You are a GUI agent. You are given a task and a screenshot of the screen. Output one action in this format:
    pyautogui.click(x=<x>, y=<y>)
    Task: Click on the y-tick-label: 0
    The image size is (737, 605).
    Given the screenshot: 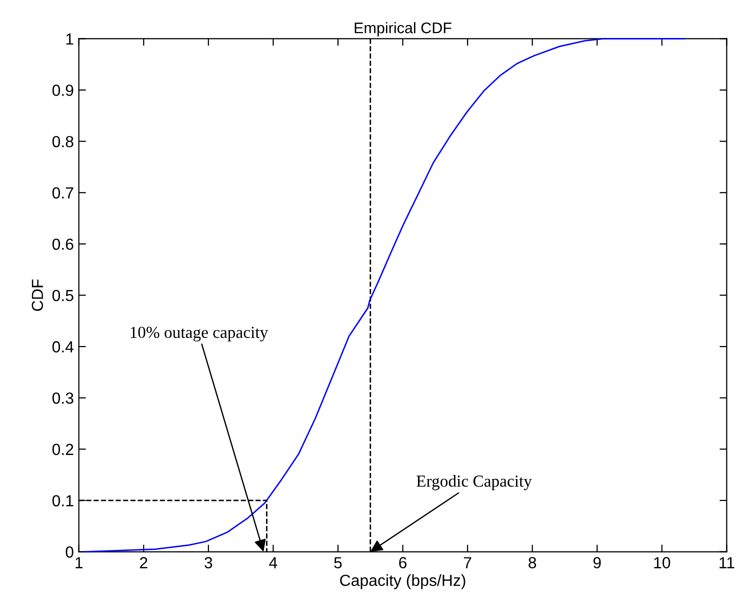 What is the action you would take?
    pyautogui.click(x=70, y=552)
    